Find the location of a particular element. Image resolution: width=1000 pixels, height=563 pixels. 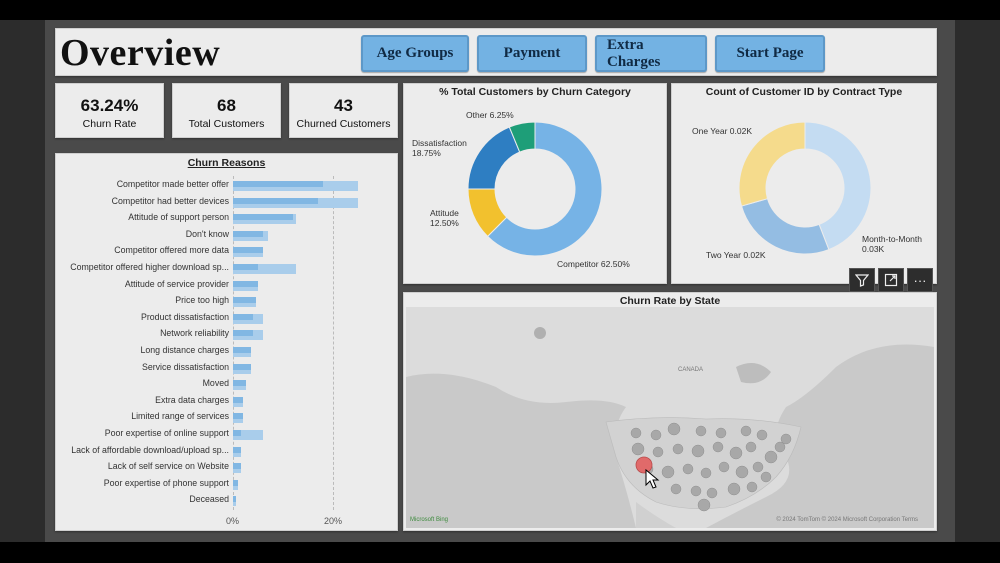

kpi-value: 63.24% is located at coordinates (109, 105).